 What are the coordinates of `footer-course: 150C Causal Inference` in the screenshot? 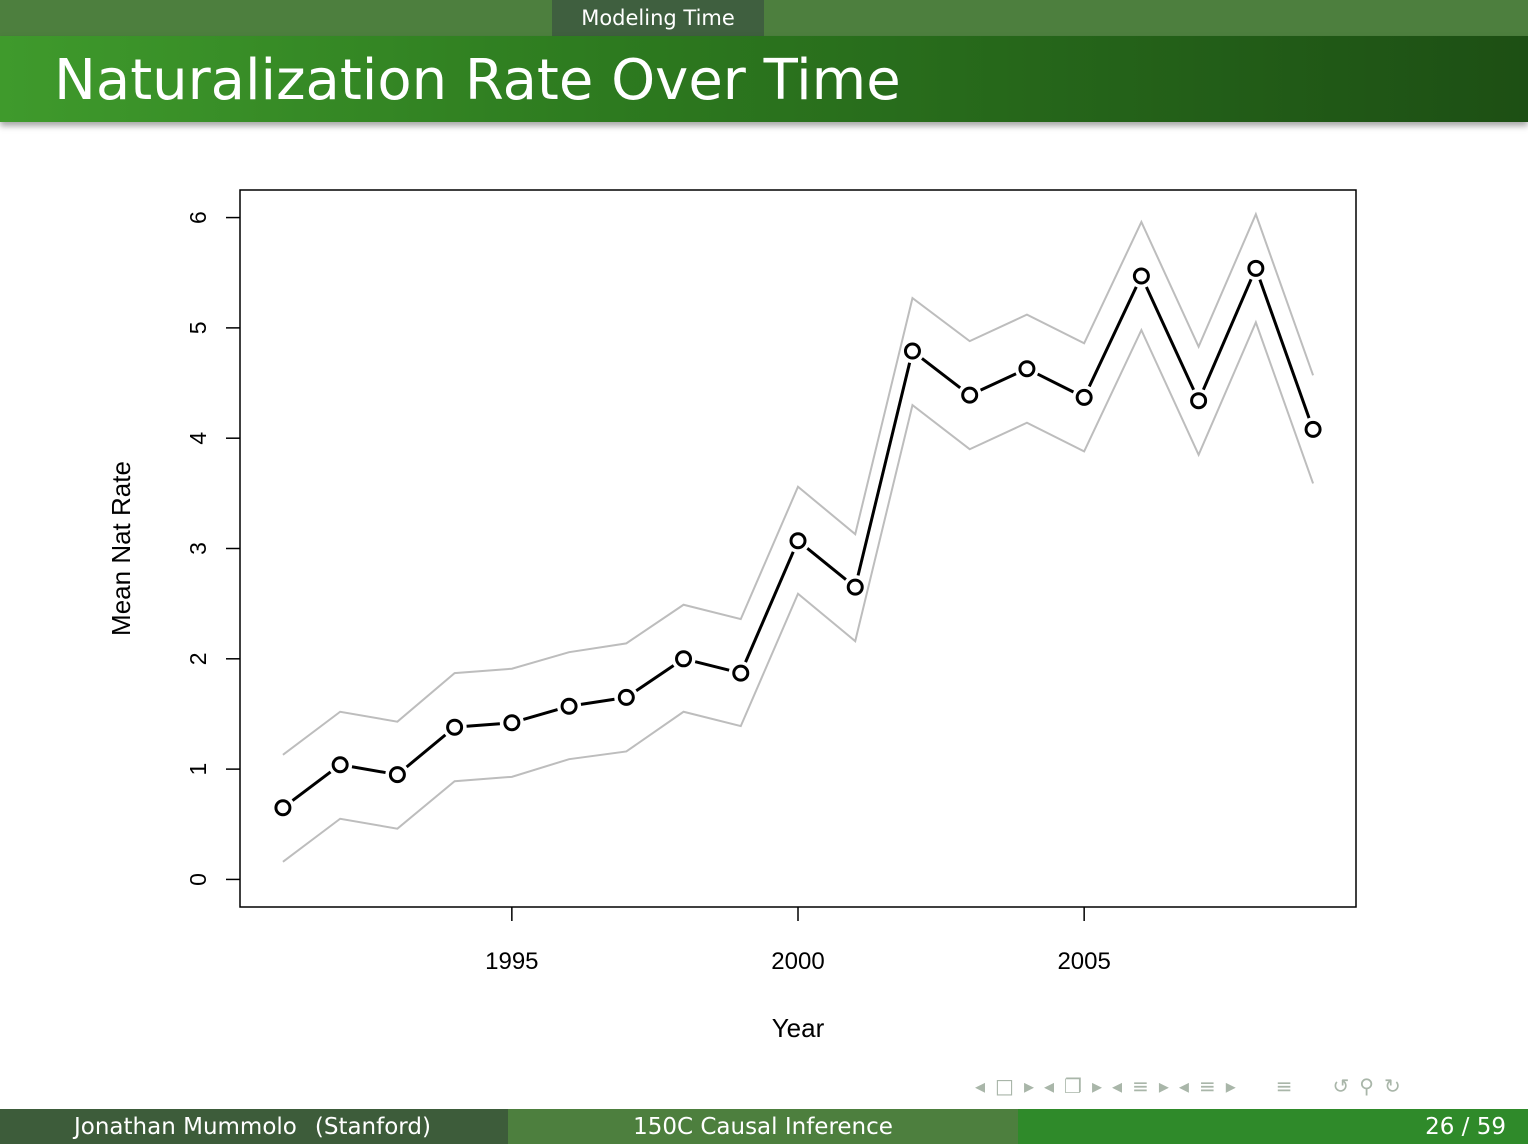 It's located at (763, 1126).